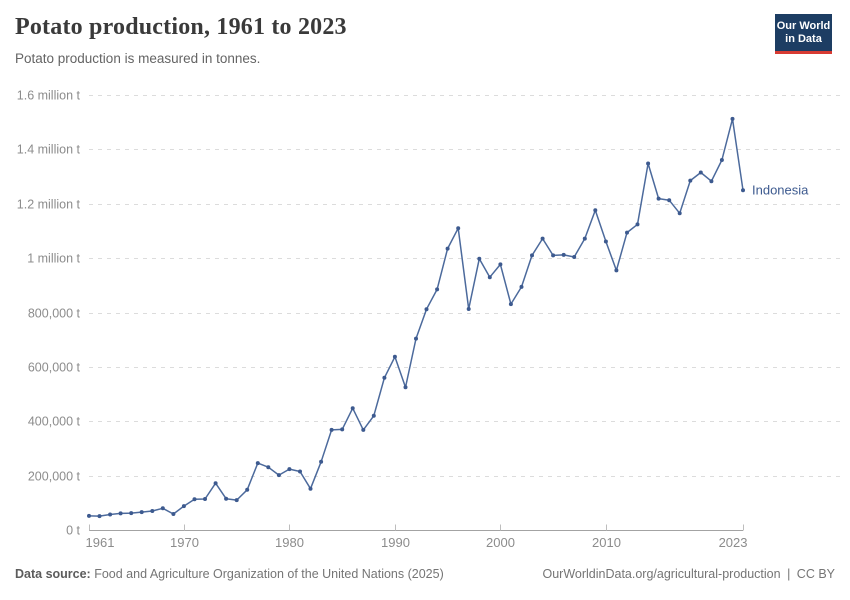  I want to click on y-axis-label: 1 million t, so click(53, 259).